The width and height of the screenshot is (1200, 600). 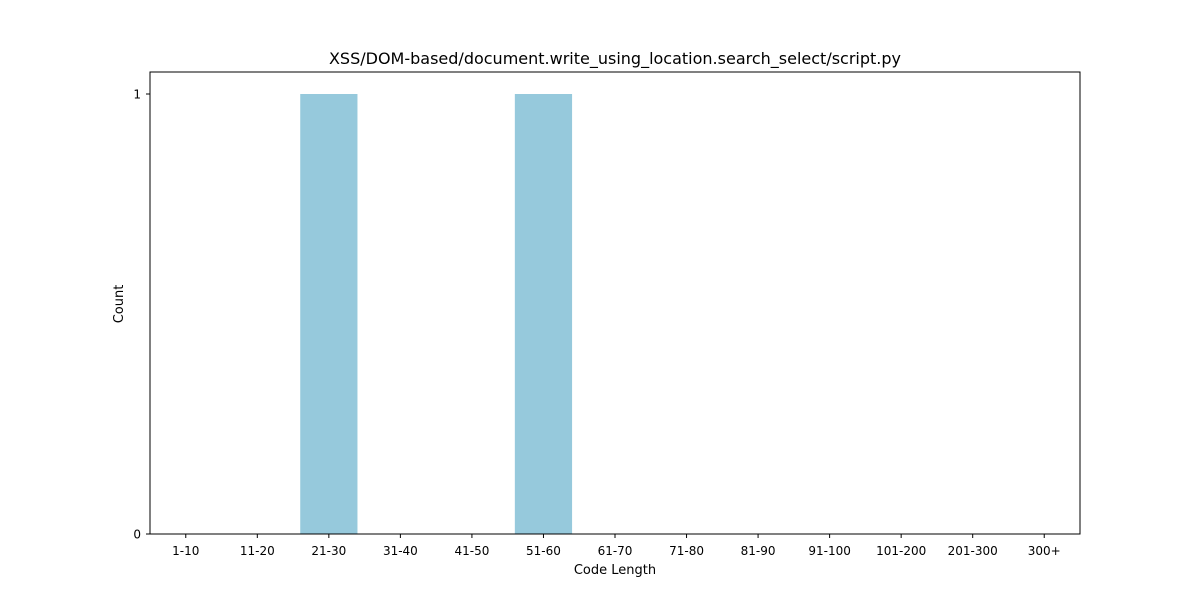 What do you see at coordinates (257, 551) in the screenshot?
I see `x-tick-label: 11-20` at bounding box center [257, 551].